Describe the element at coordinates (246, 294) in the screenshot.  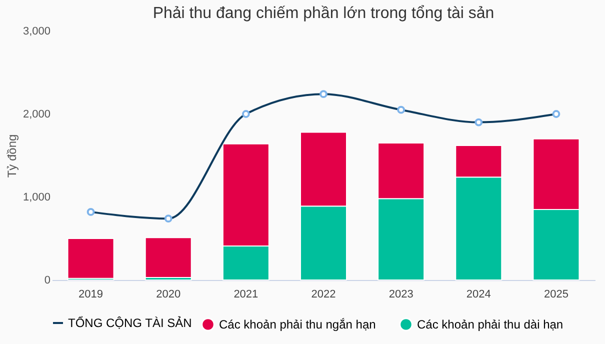
I see `x-tick-label: 2021` at that location.